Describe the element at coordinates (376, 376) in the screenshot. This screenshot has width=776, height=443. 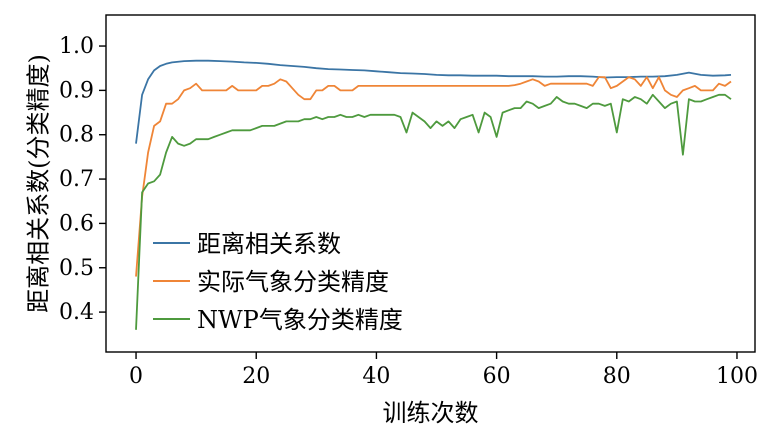
I see `x-tick-label: 40` at that location.